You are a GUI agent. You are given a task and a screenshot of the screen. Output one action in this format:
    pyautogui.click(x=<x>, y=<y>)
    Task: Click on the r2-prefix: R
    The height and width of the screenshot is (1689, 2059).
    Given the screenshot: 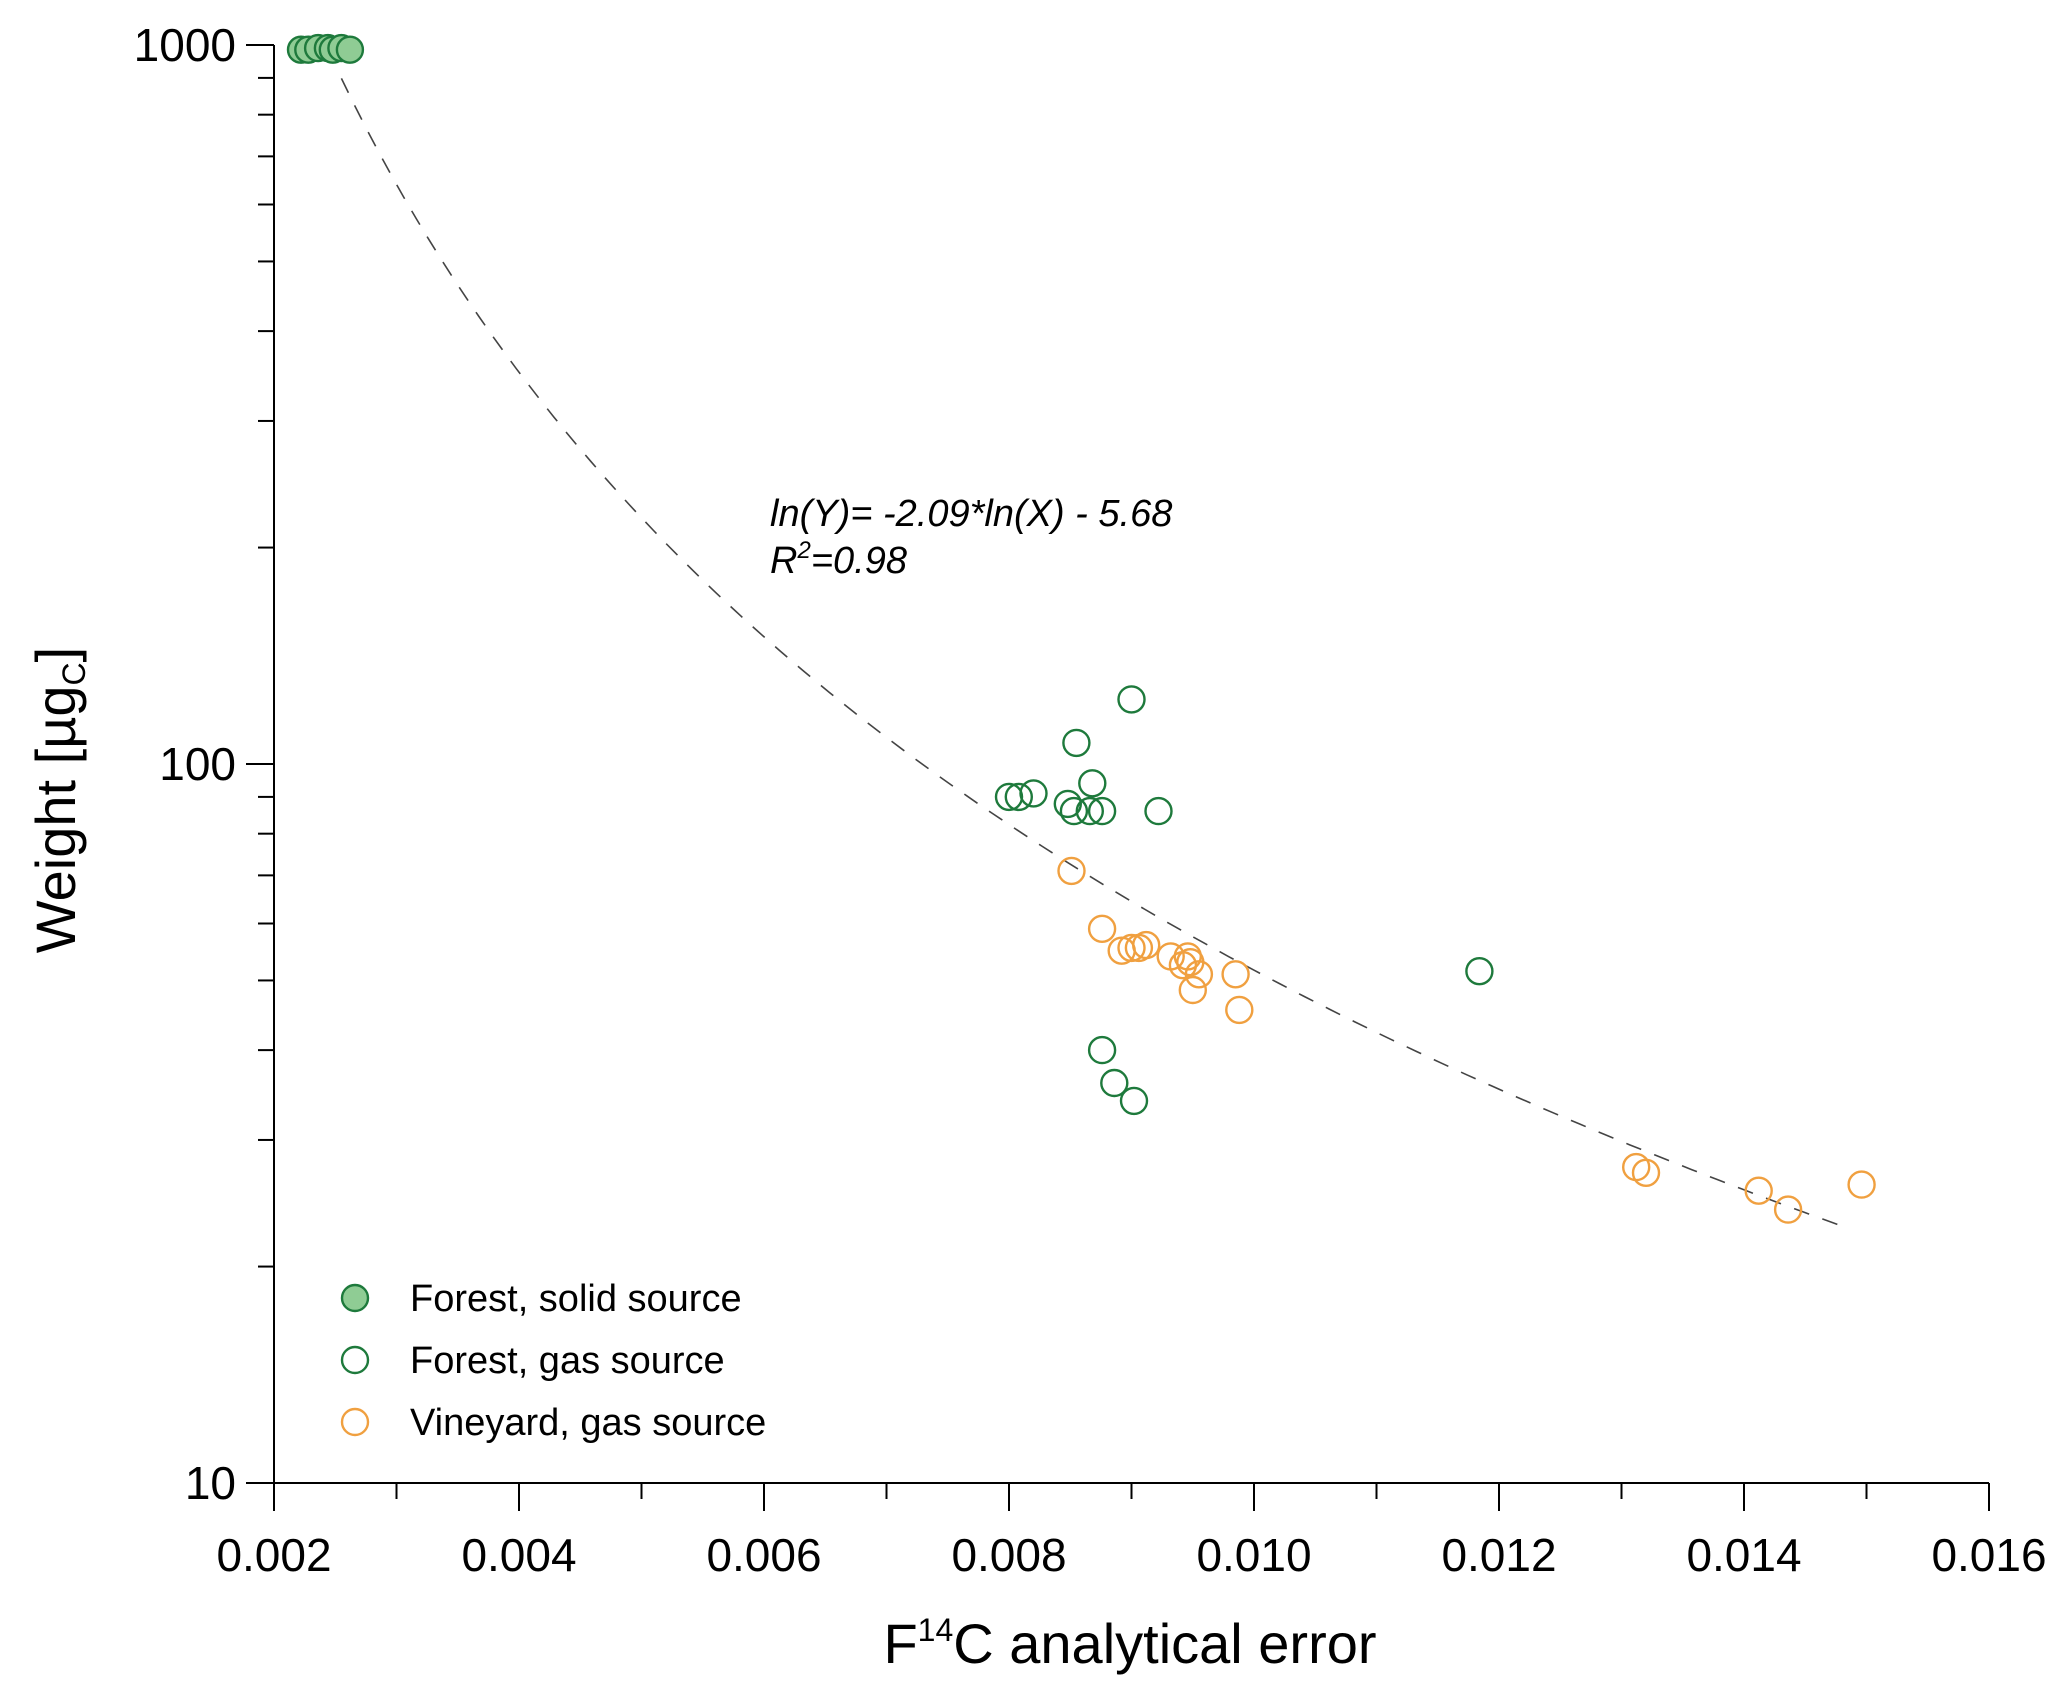 What is the action you would take?
    pyautogui.click(x=783, y=561)
    